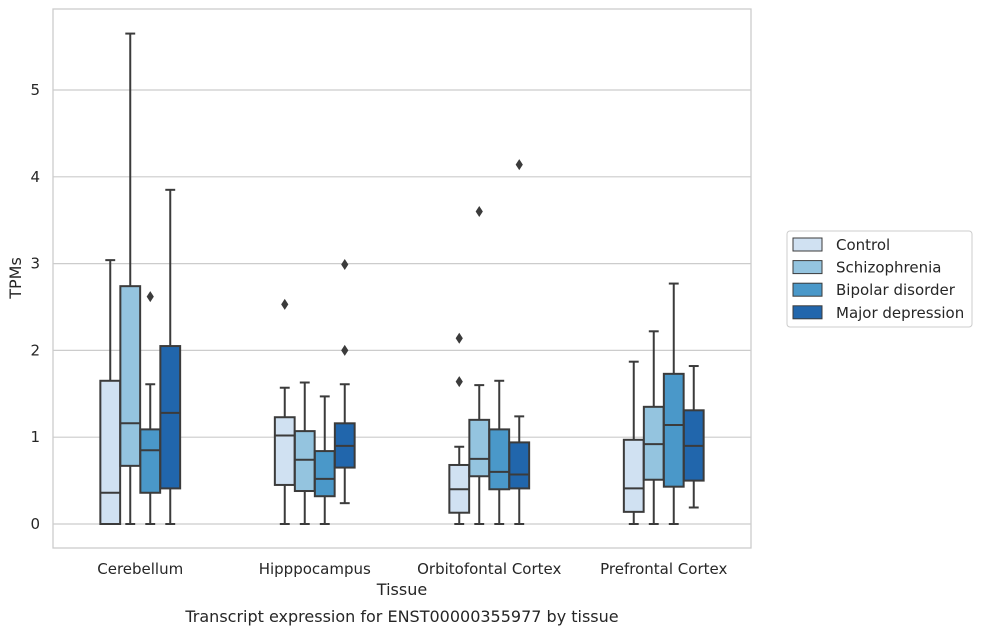  Describe the element at coordinates (35, 90) in the screenshot. I see `y-tick-label: 5` at that location.